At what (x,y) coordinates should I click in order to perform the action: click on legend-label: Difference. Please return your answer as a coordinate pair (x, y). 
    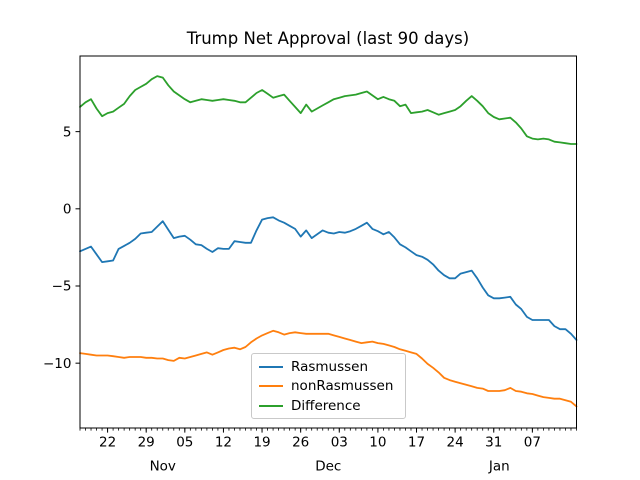
    Looking at the image, I should click on (326, 405).